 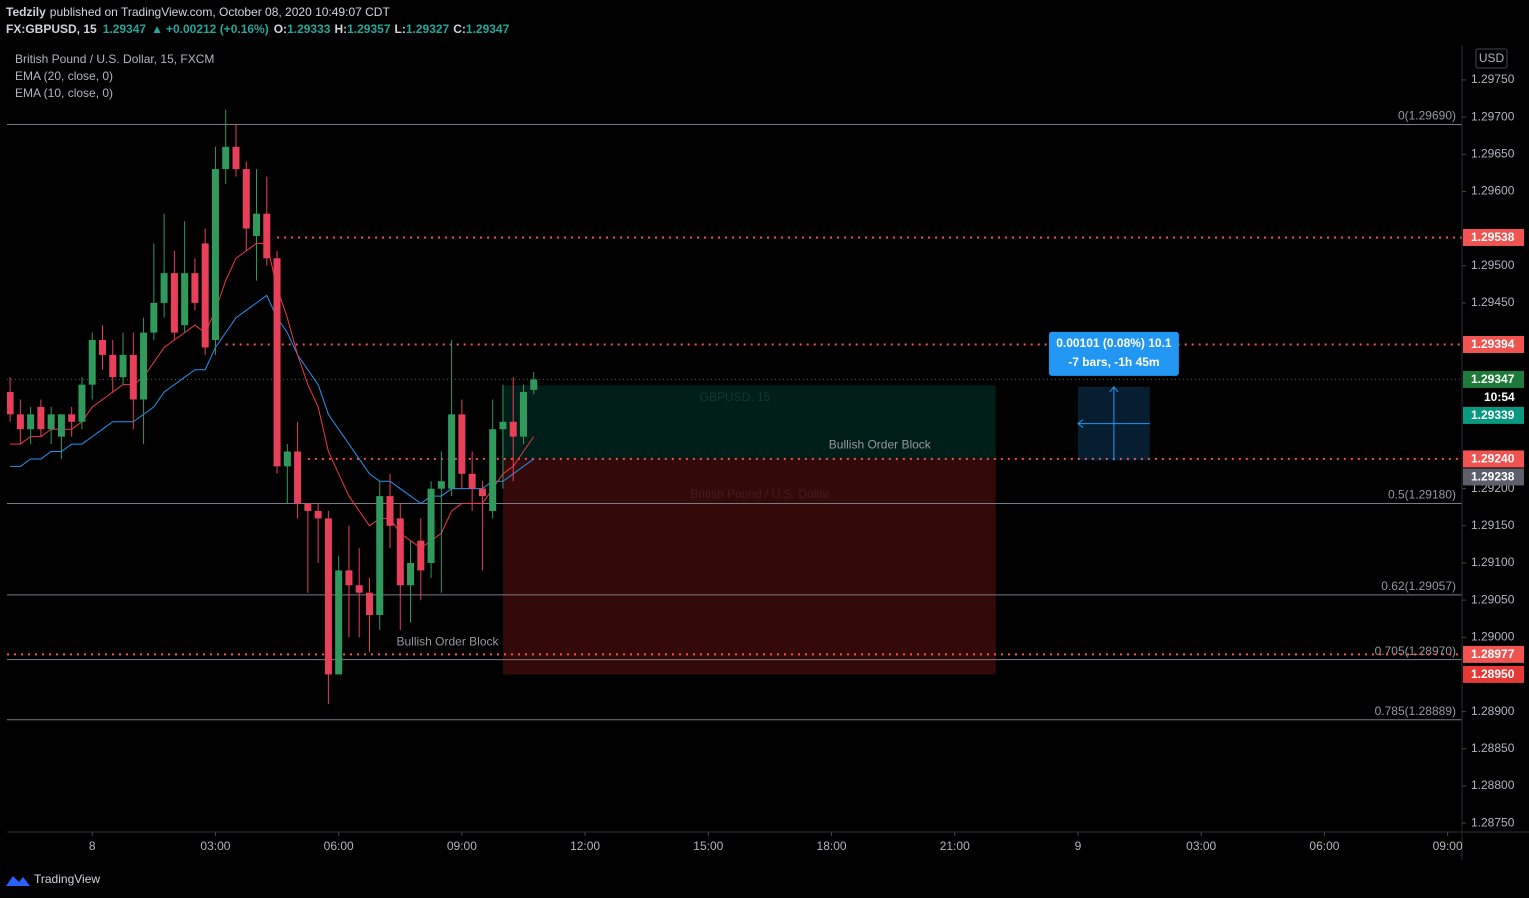 I want to click on y-tick-label: 1.29100, so click(x=1493, y=562).